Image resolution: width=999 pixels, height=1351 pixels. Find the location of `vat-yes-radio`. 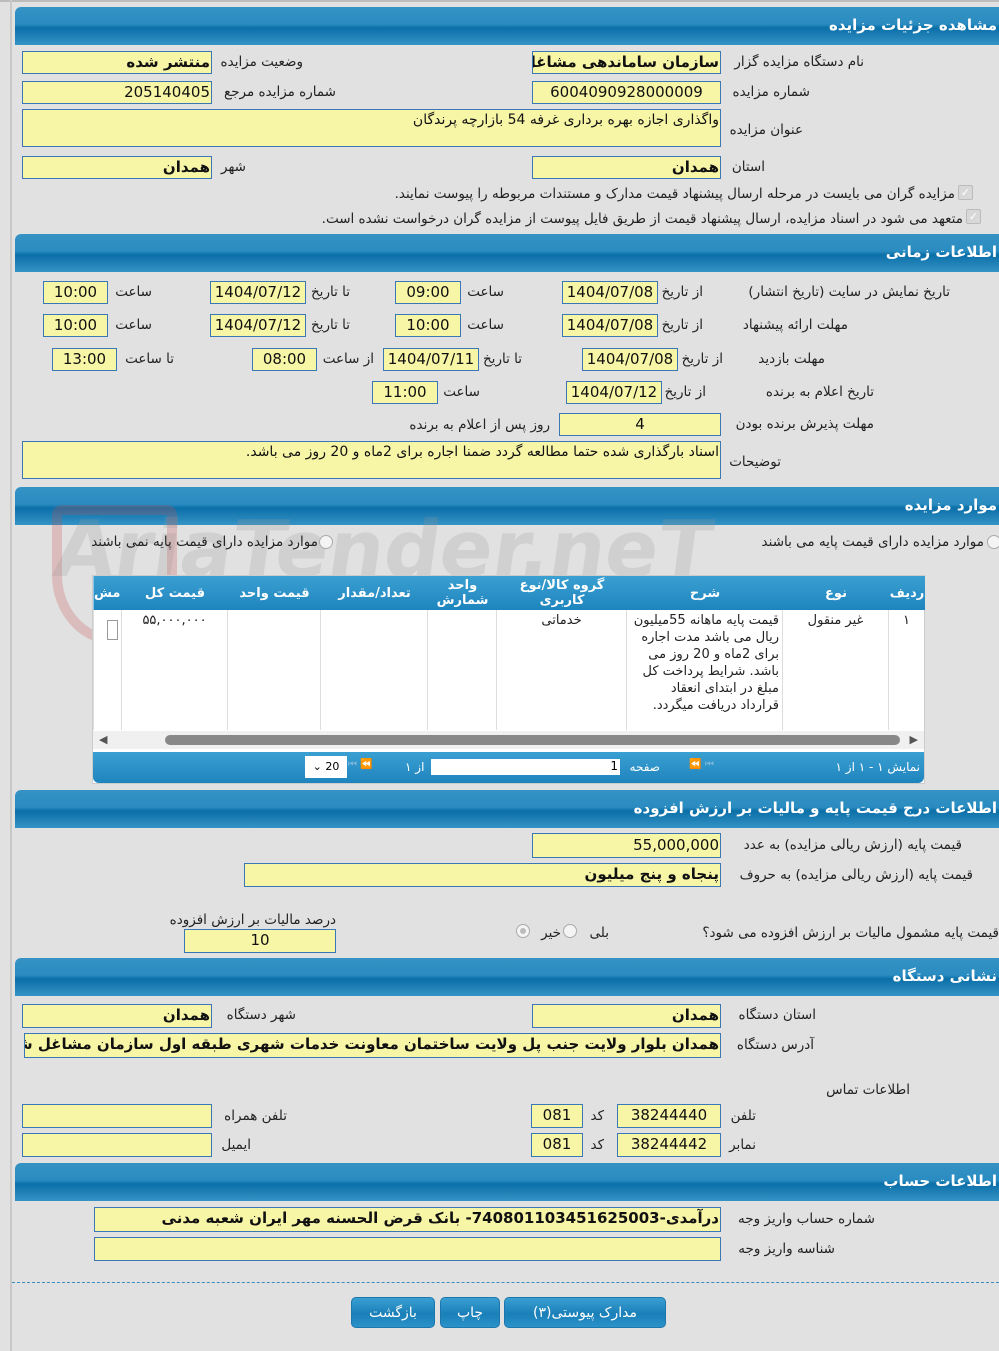

vat-yes-radio is located at coordinates (570, 931).